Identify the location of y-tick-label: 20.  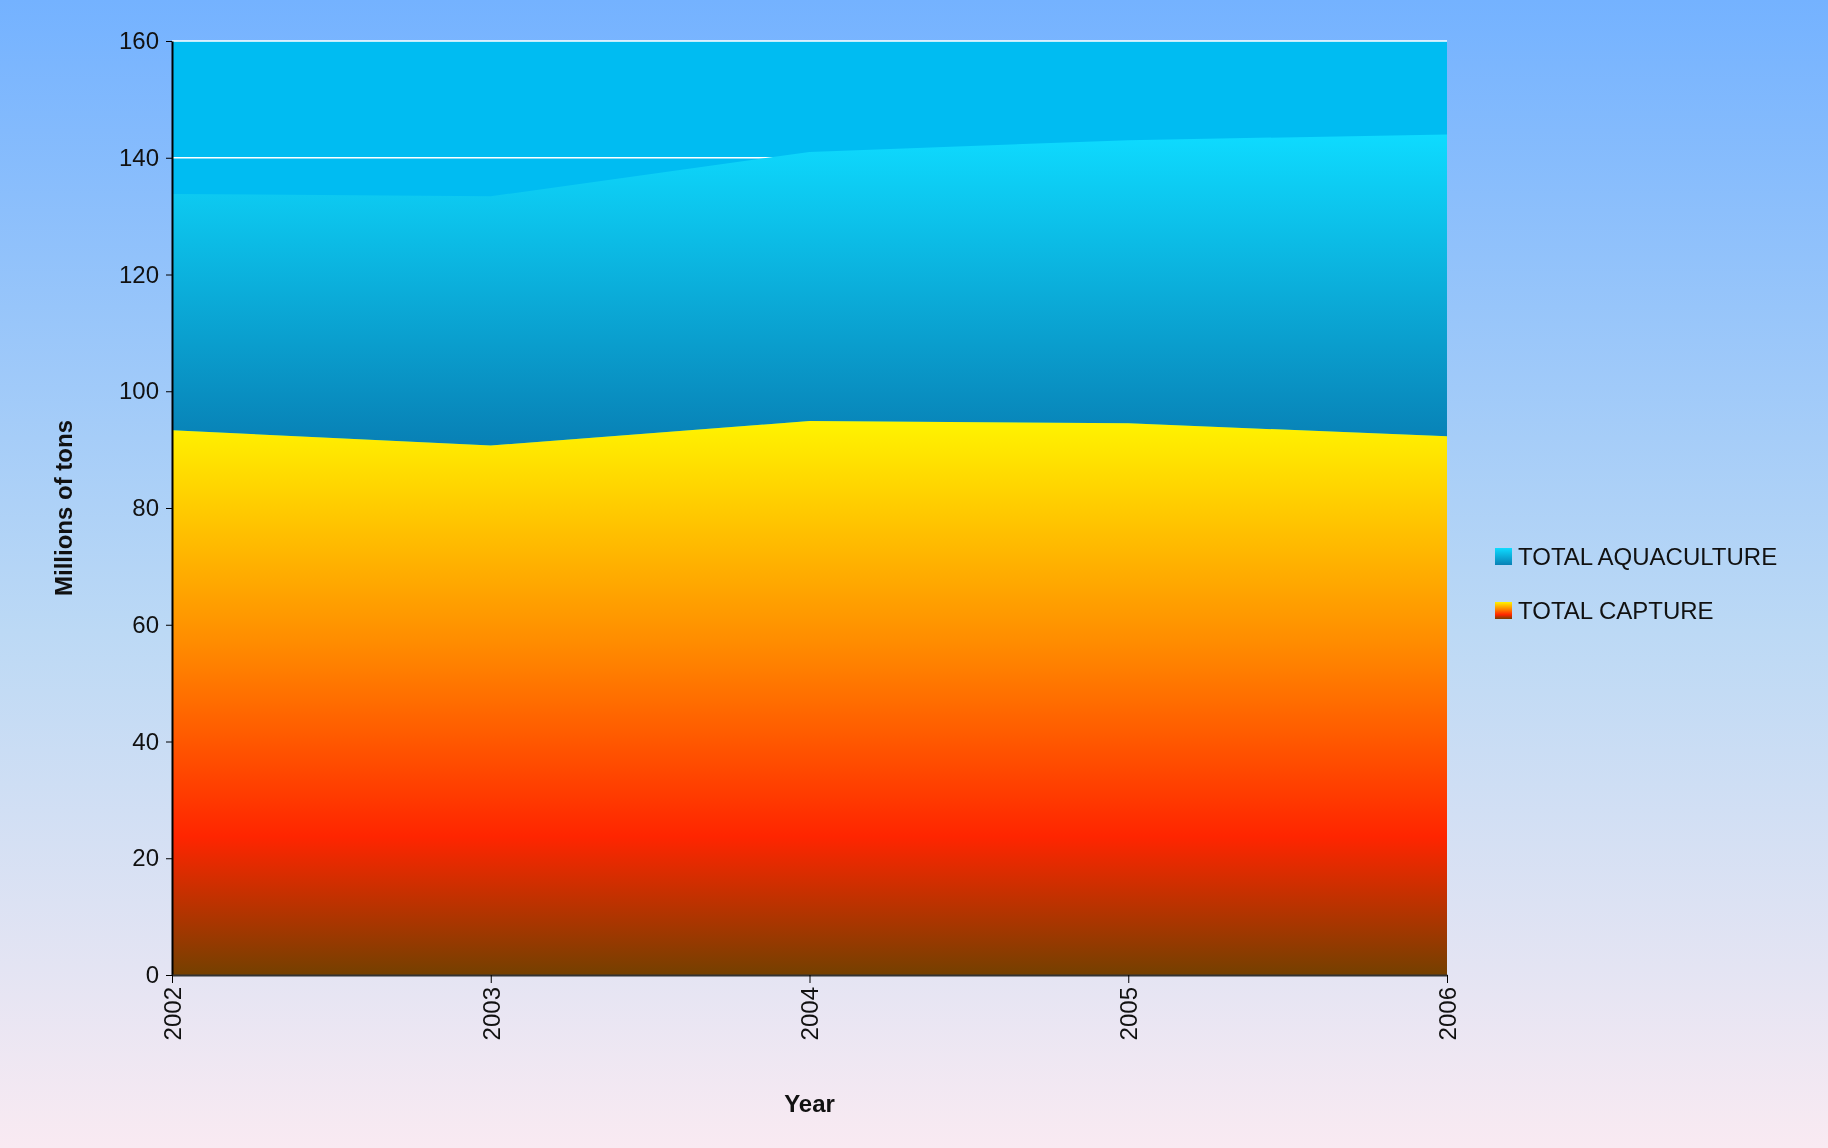
(145, 858).